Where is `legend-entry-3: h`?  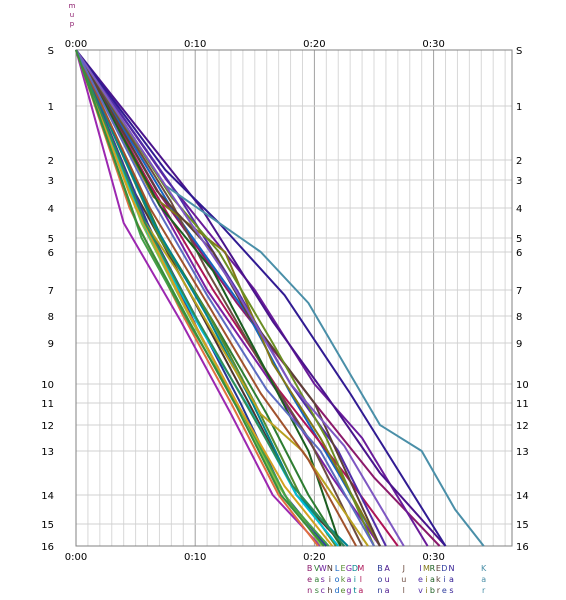 legend-entry-3: h is located at coordinates (329, 590).